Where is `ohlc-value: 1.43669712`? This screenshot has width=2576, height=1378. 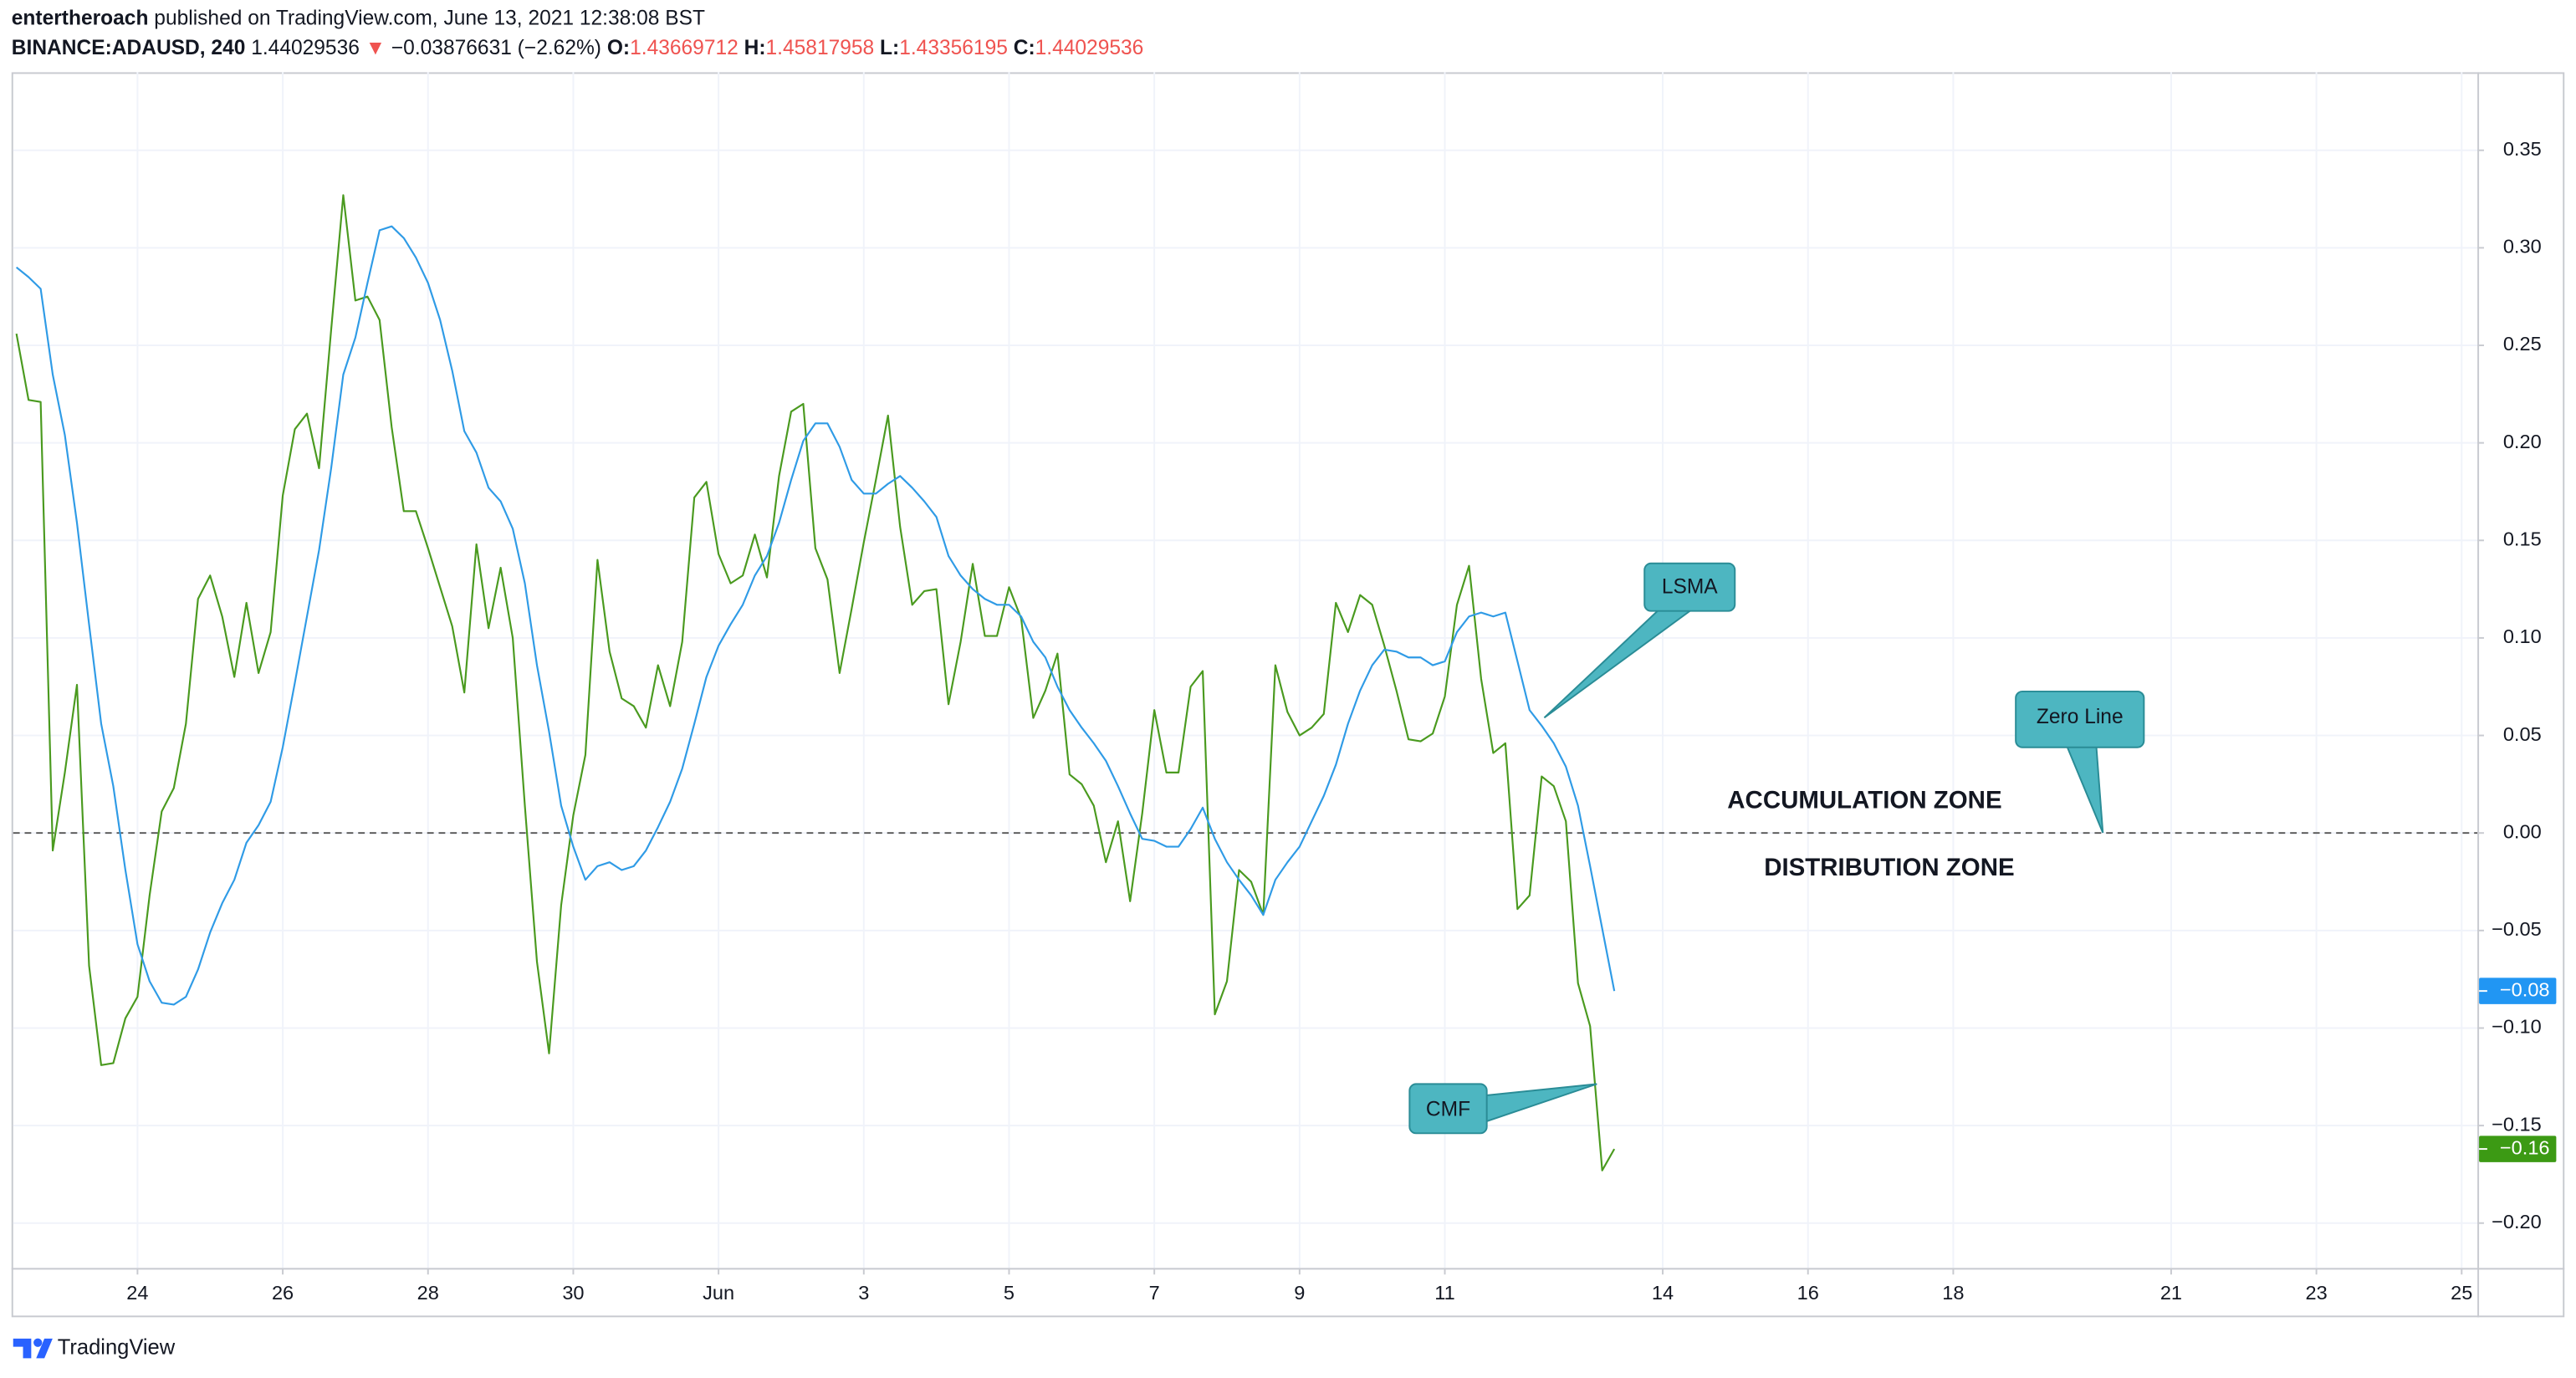
ohlc-value: 1.43669712 is located at coordinates (684, 48).